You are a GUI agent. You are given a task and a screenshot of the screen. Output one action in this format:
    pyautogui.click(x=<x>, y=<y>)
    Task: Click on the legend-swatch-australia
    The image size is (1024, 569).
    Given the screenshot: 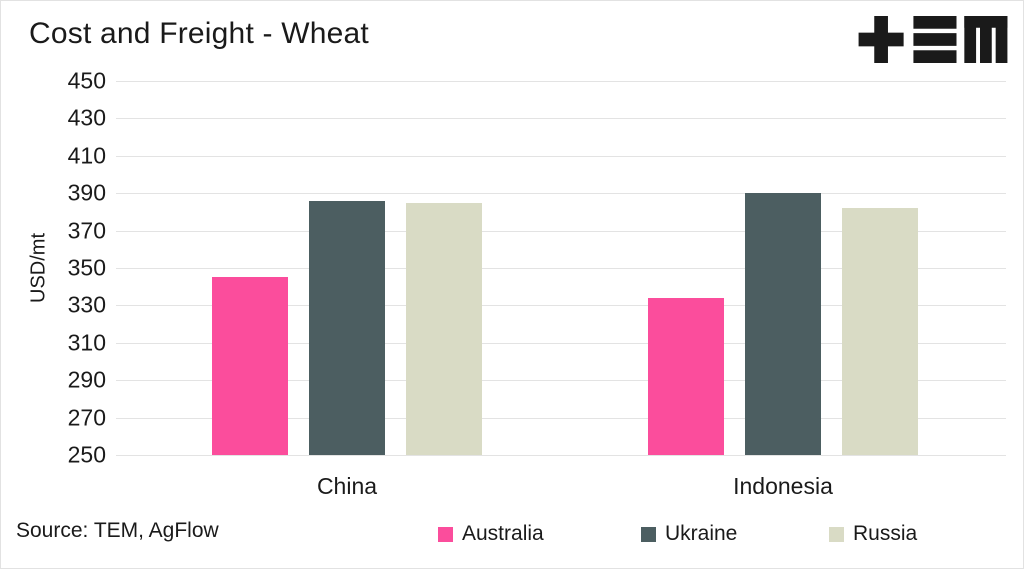 What is the action you would take?
    pyautogui.click(x=445, y=534)
    